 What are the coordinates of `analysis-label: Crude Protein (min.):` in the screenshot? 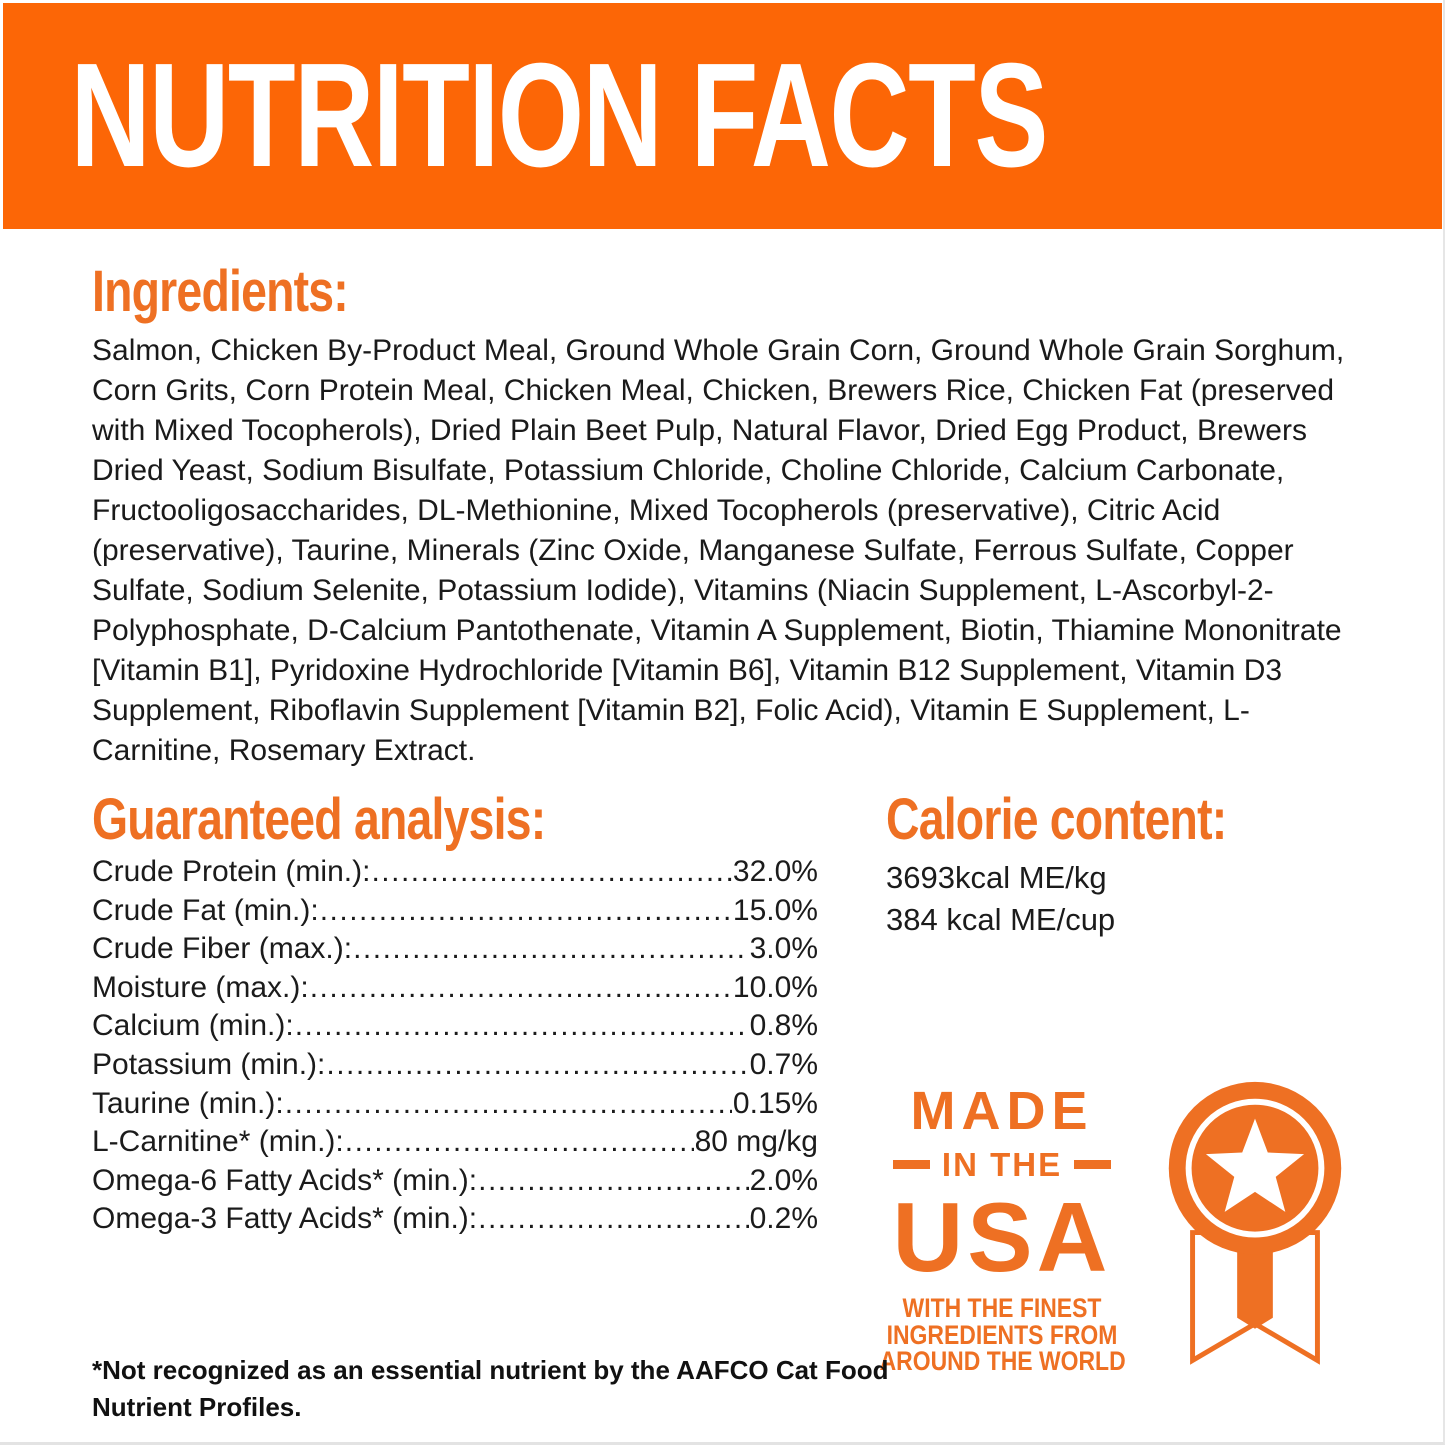 It's located at (231, 871).